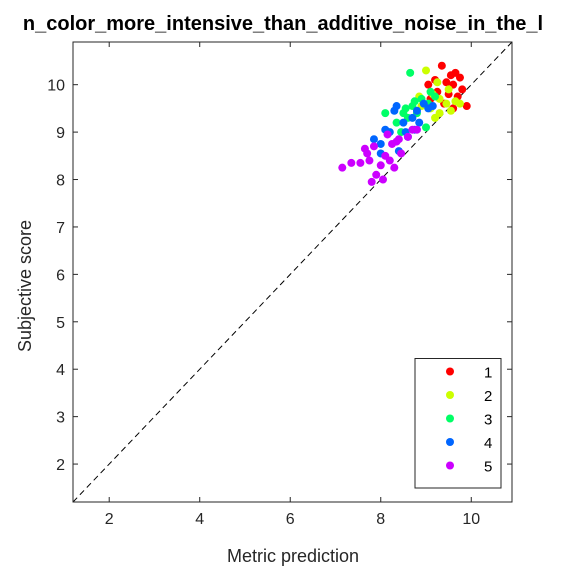  I want to click on y-axis-label: Subjective score, so click(25, 286).